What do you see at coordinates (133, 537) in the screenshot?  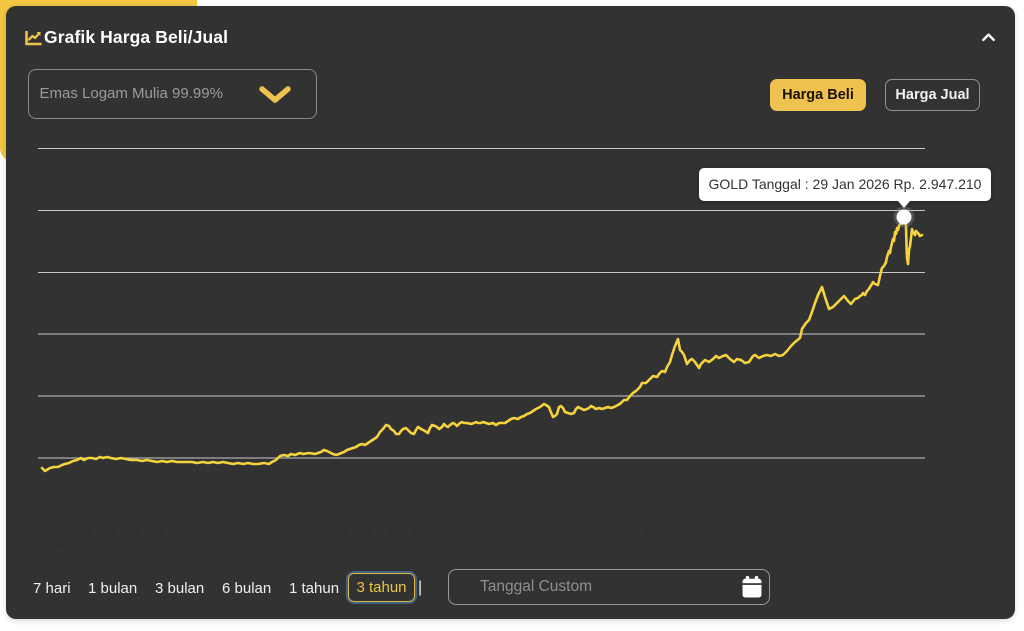 I see `svg-text: 24 Apr` at bounding box center [133, 537].